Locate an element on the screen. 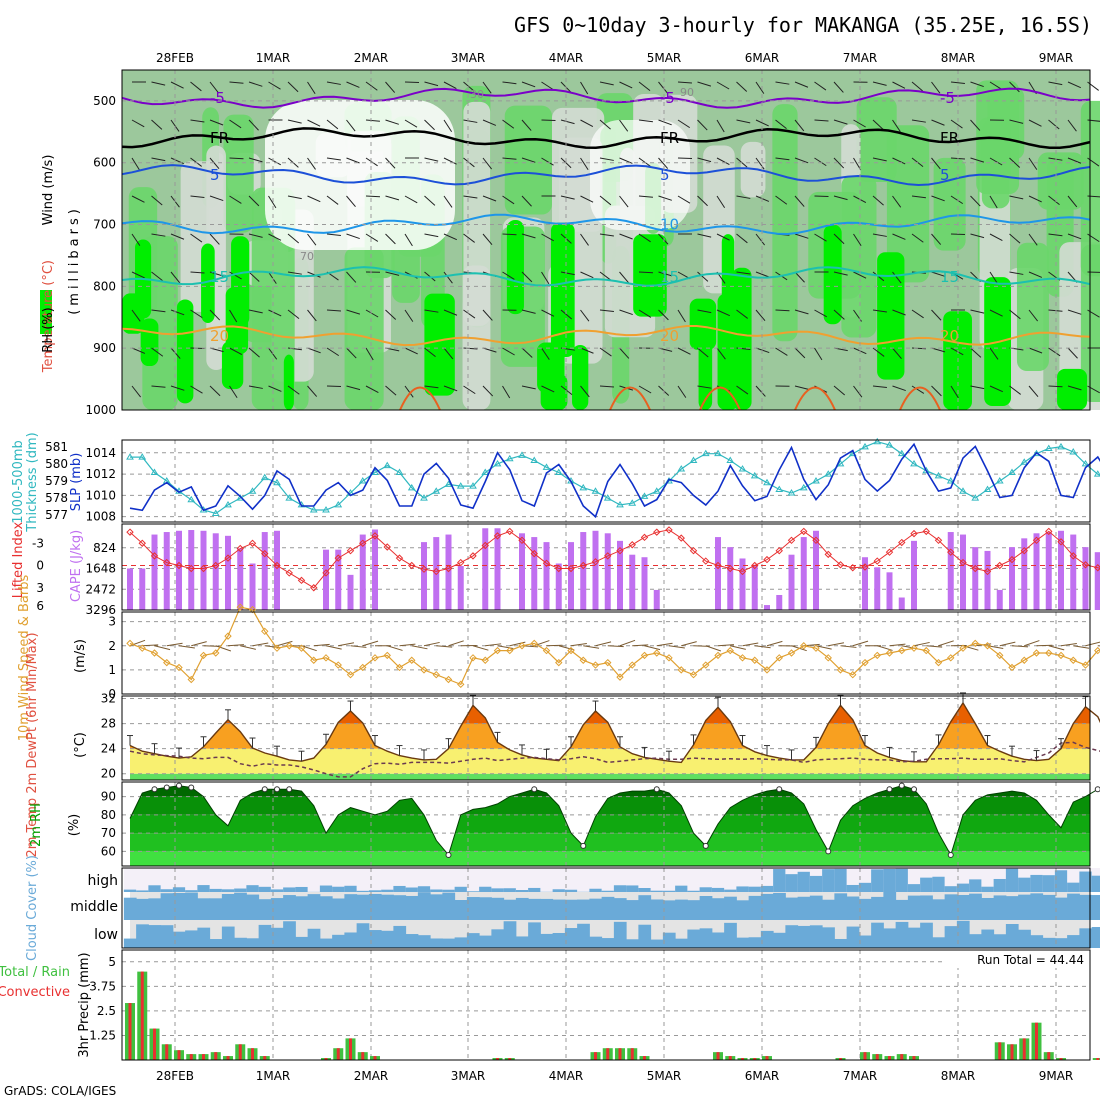 The width and height of the screenshot is (1100, 1100). isotherm-label: FR is located at coordinates (219, 138).